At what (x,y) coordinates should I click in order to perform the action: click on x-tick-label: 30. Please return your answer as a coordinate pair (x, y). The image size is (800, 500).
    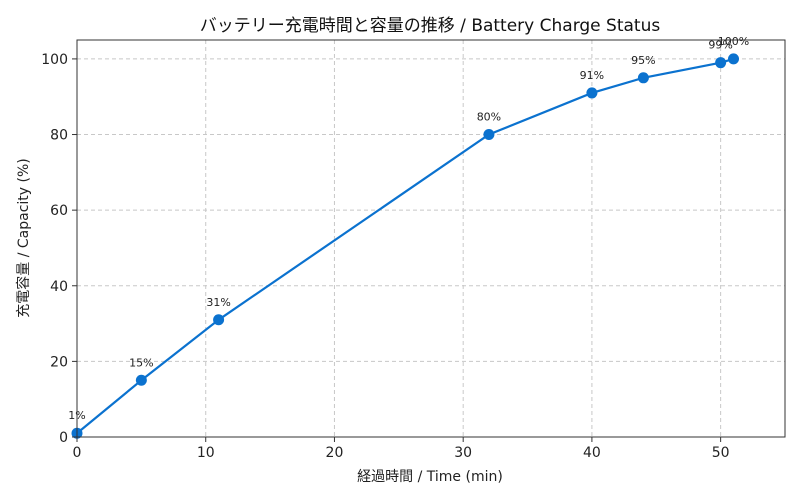
    Looking at the image, I should click on (463, 453).